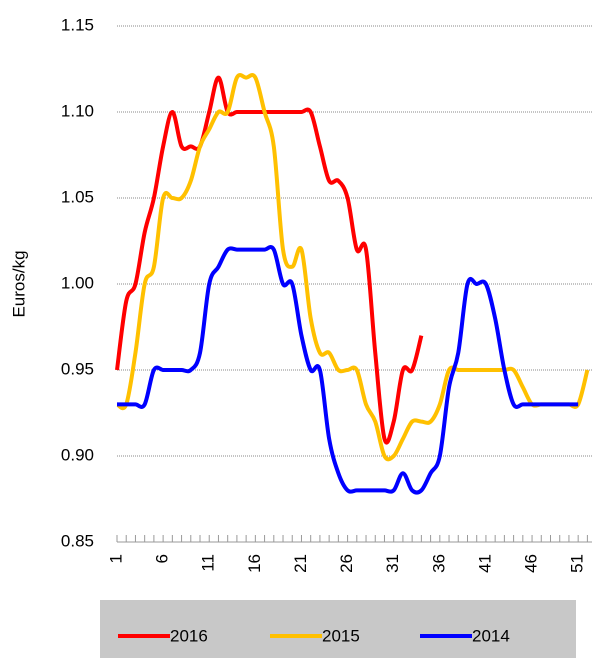 This screenshot has width=592, height=658. Describe the element at coordinates (77, 110) in the screenshot. I see `y-tick-label: 1.10` at that location.